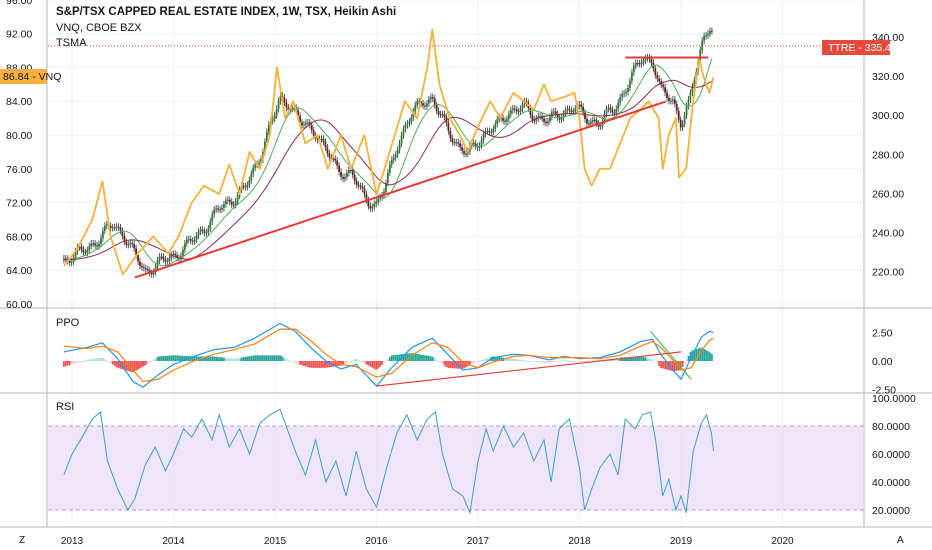 This screenshot has width=932, height=550. Describe the element at coordinates (681, 541) in the screenshot. I see `x-tick-label: 2019` at that location.